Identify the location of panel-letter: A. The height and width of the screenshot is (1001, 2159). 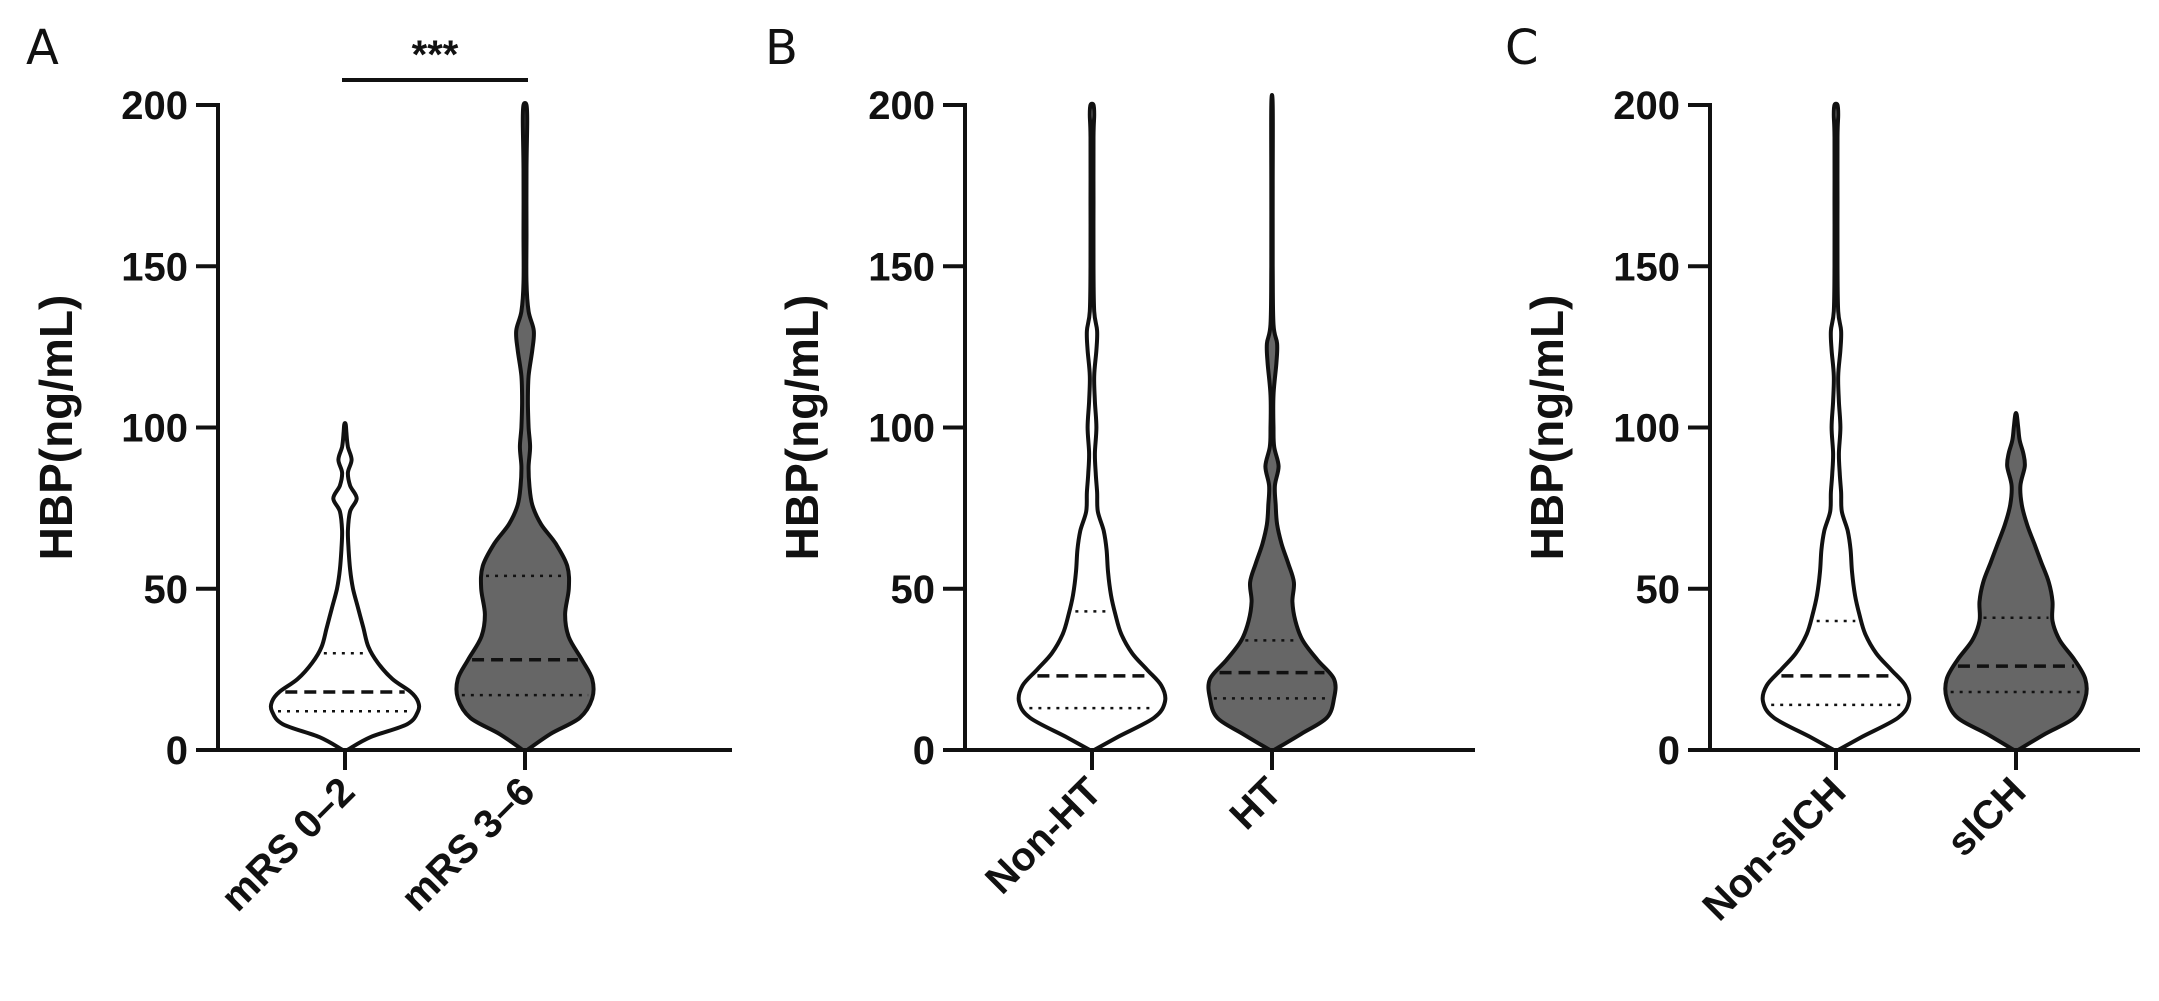
(42, 48).